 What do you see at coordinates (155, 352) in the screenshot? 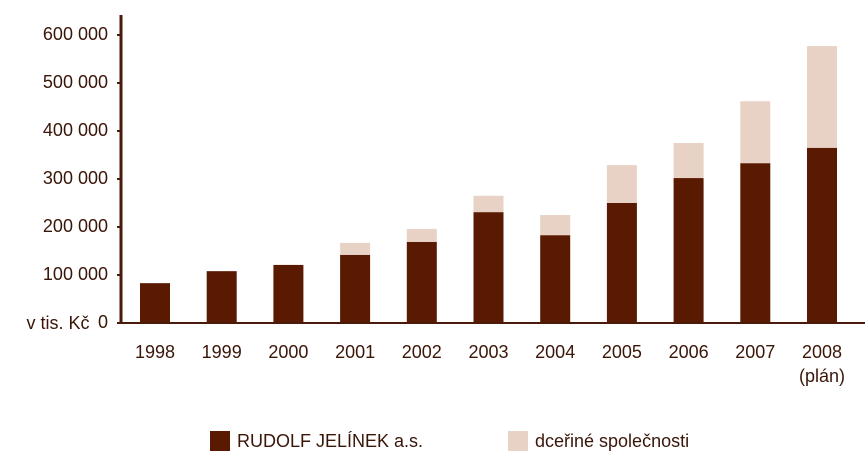
I see `x-tick-label: 1998` at bounding box center [155, 352].